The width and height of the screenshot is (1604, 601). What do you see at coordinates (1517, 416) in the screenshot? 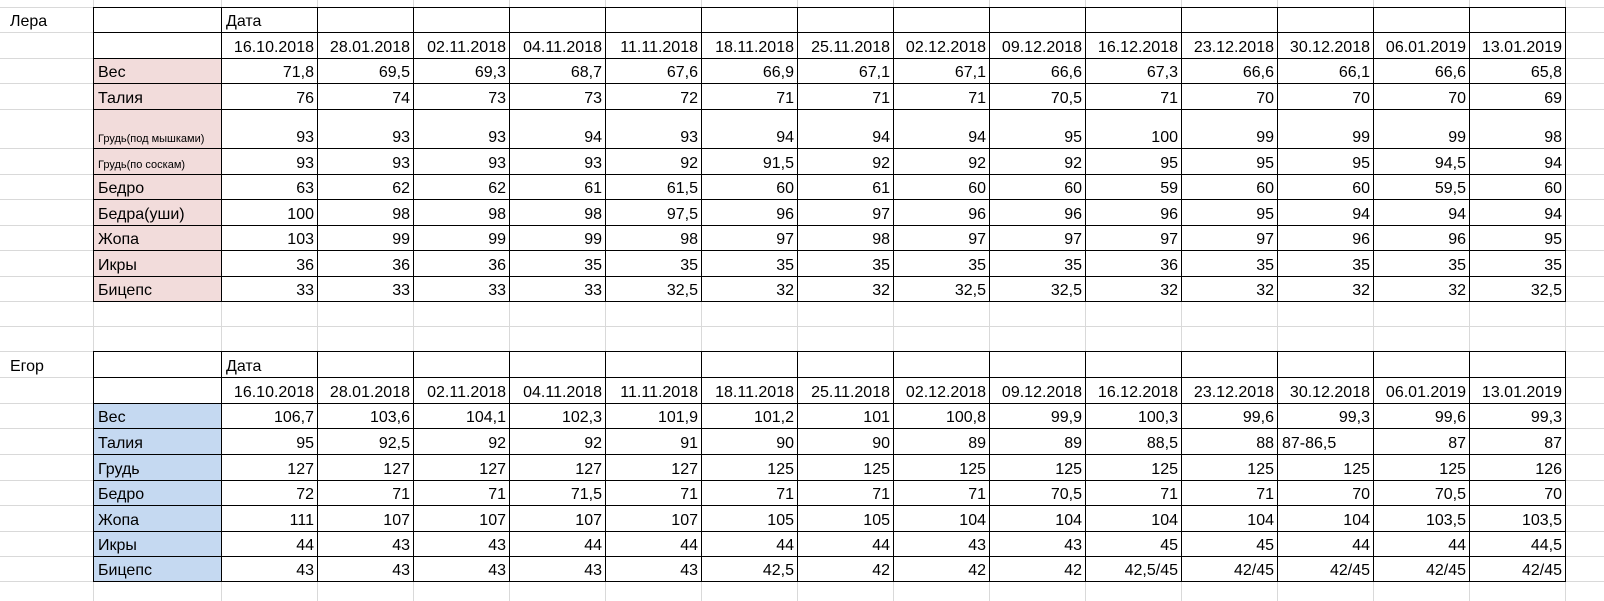
I see `value-cell: 99,3` at bounding box center [1517, 416].